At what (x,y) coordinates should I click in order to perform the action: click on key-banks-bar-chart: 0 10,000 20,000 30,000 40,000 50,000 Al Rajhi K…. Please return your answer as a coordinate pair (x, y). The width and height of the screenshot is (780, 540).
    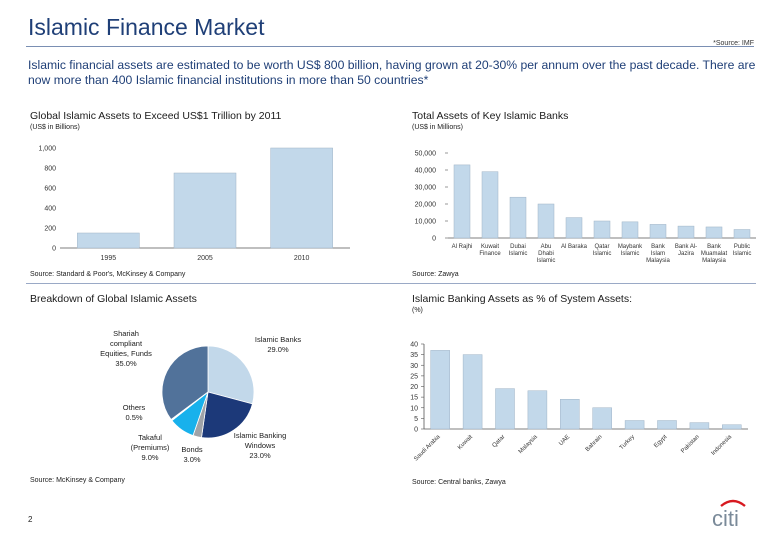
    Looking at the image, I should click on (585, 207).